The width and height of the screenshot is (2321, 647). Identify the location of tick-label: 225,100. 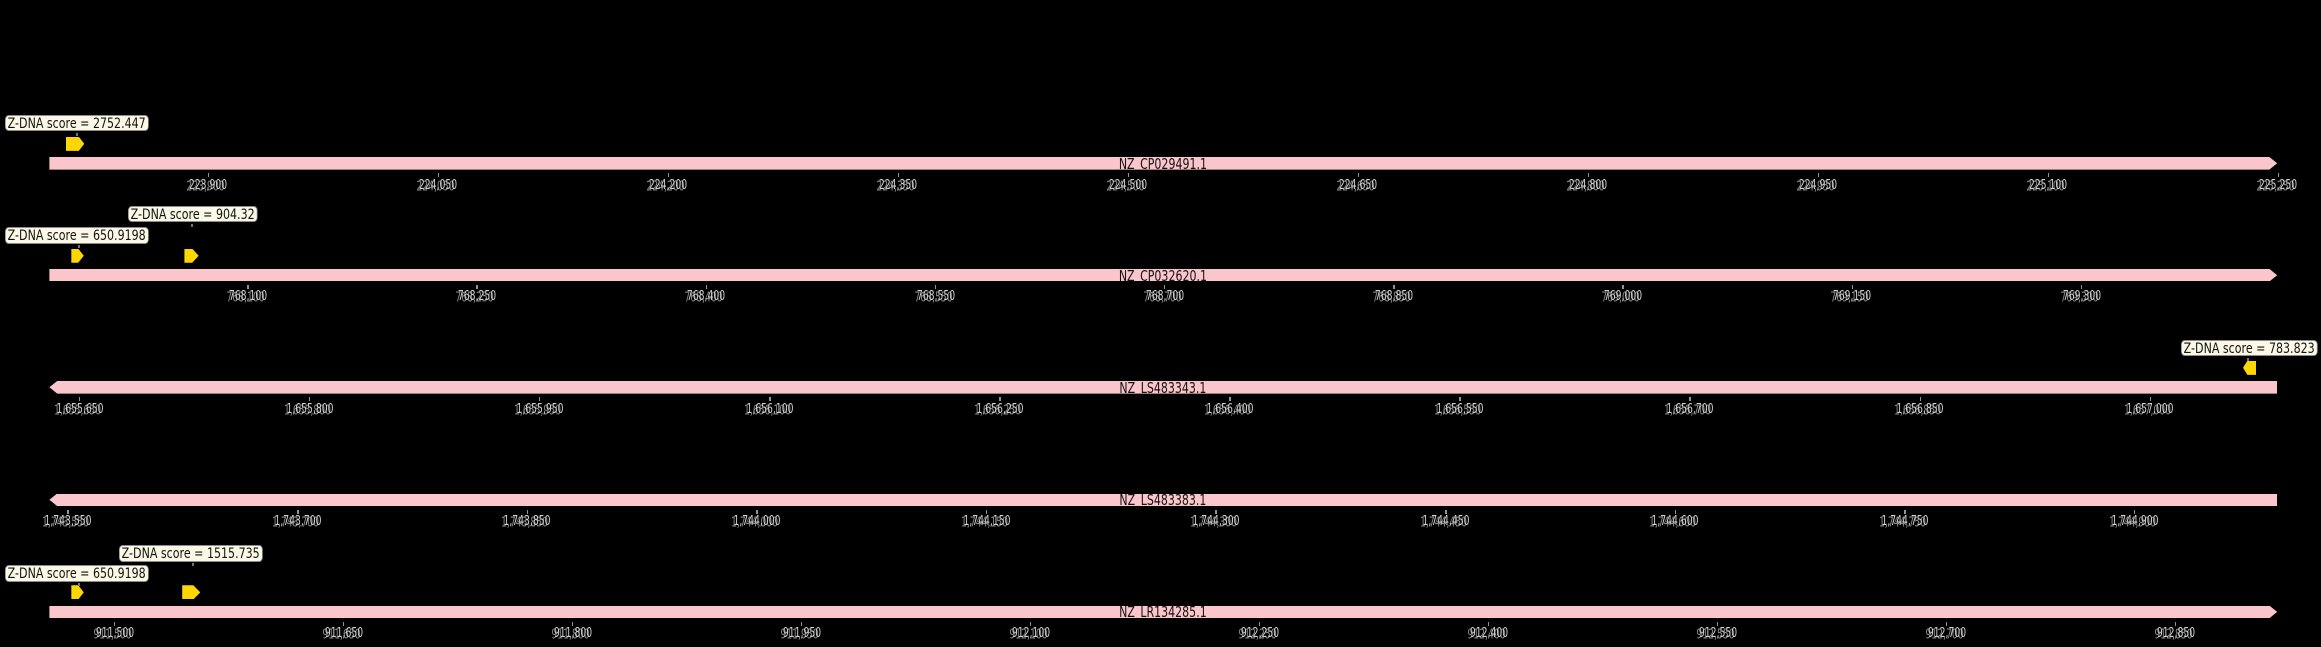
(2048, 185).